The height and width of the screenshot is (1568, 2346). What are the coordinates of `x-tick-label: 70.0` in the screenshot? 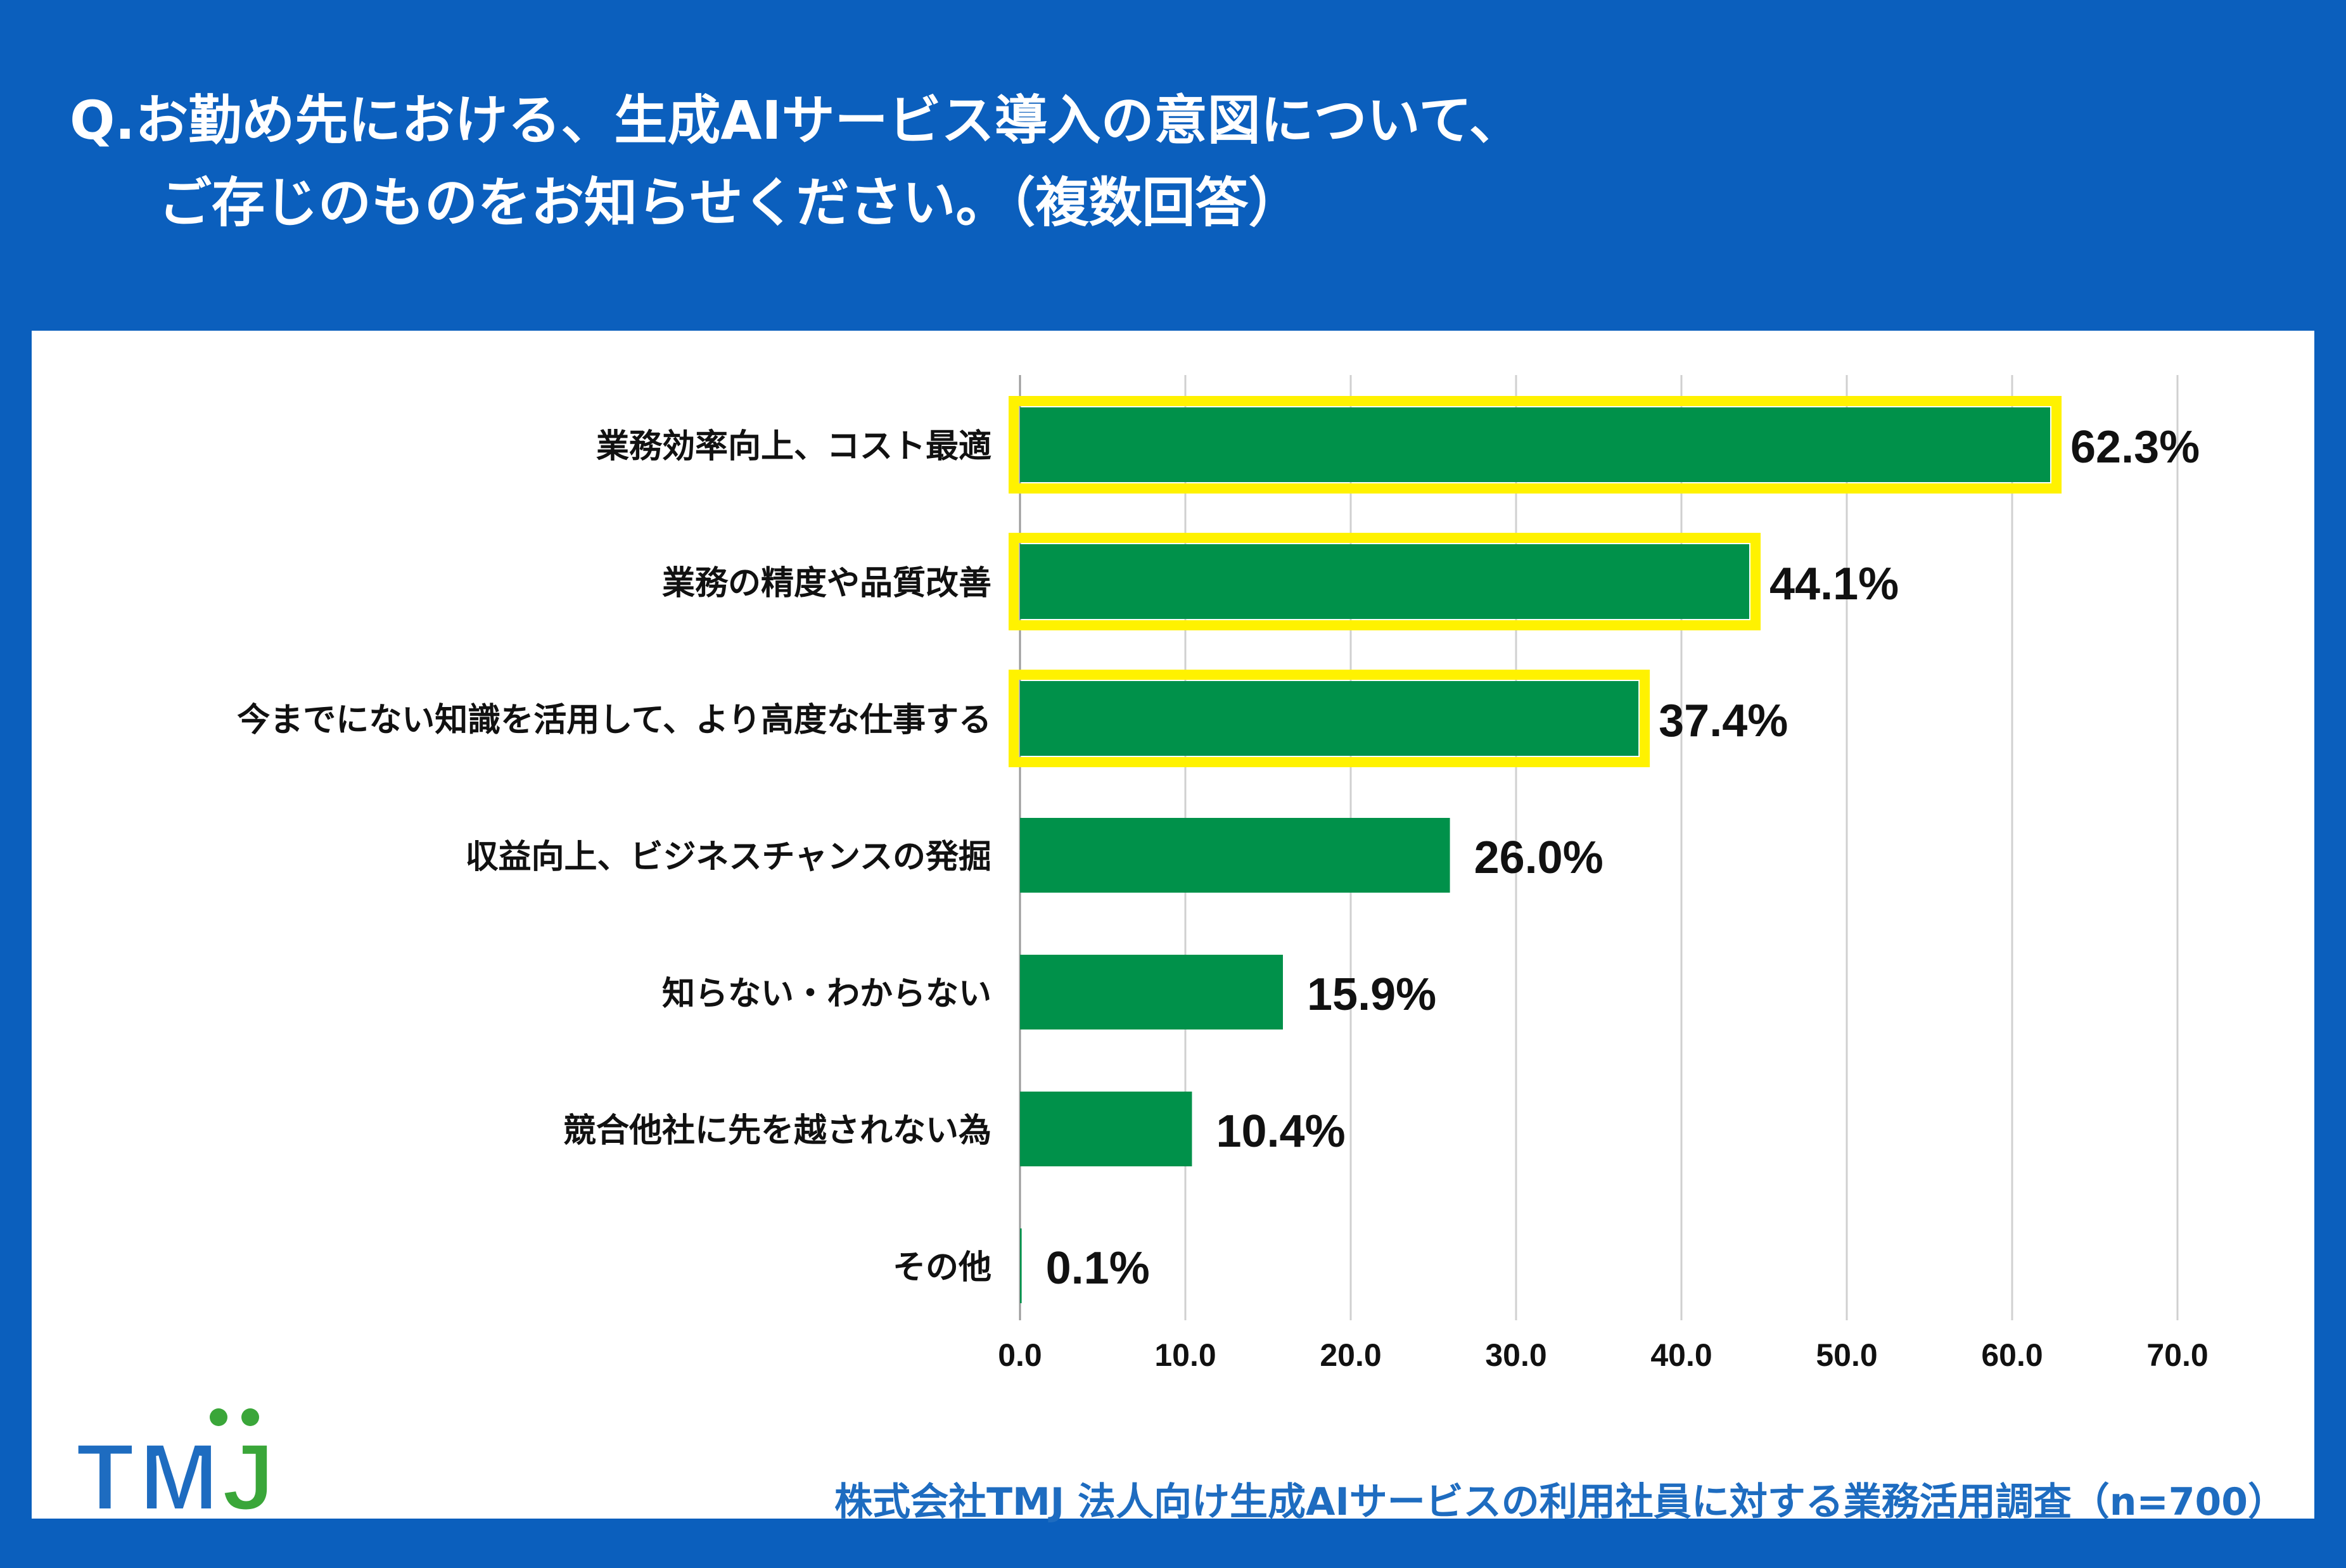 It's located at (2177, 1355).